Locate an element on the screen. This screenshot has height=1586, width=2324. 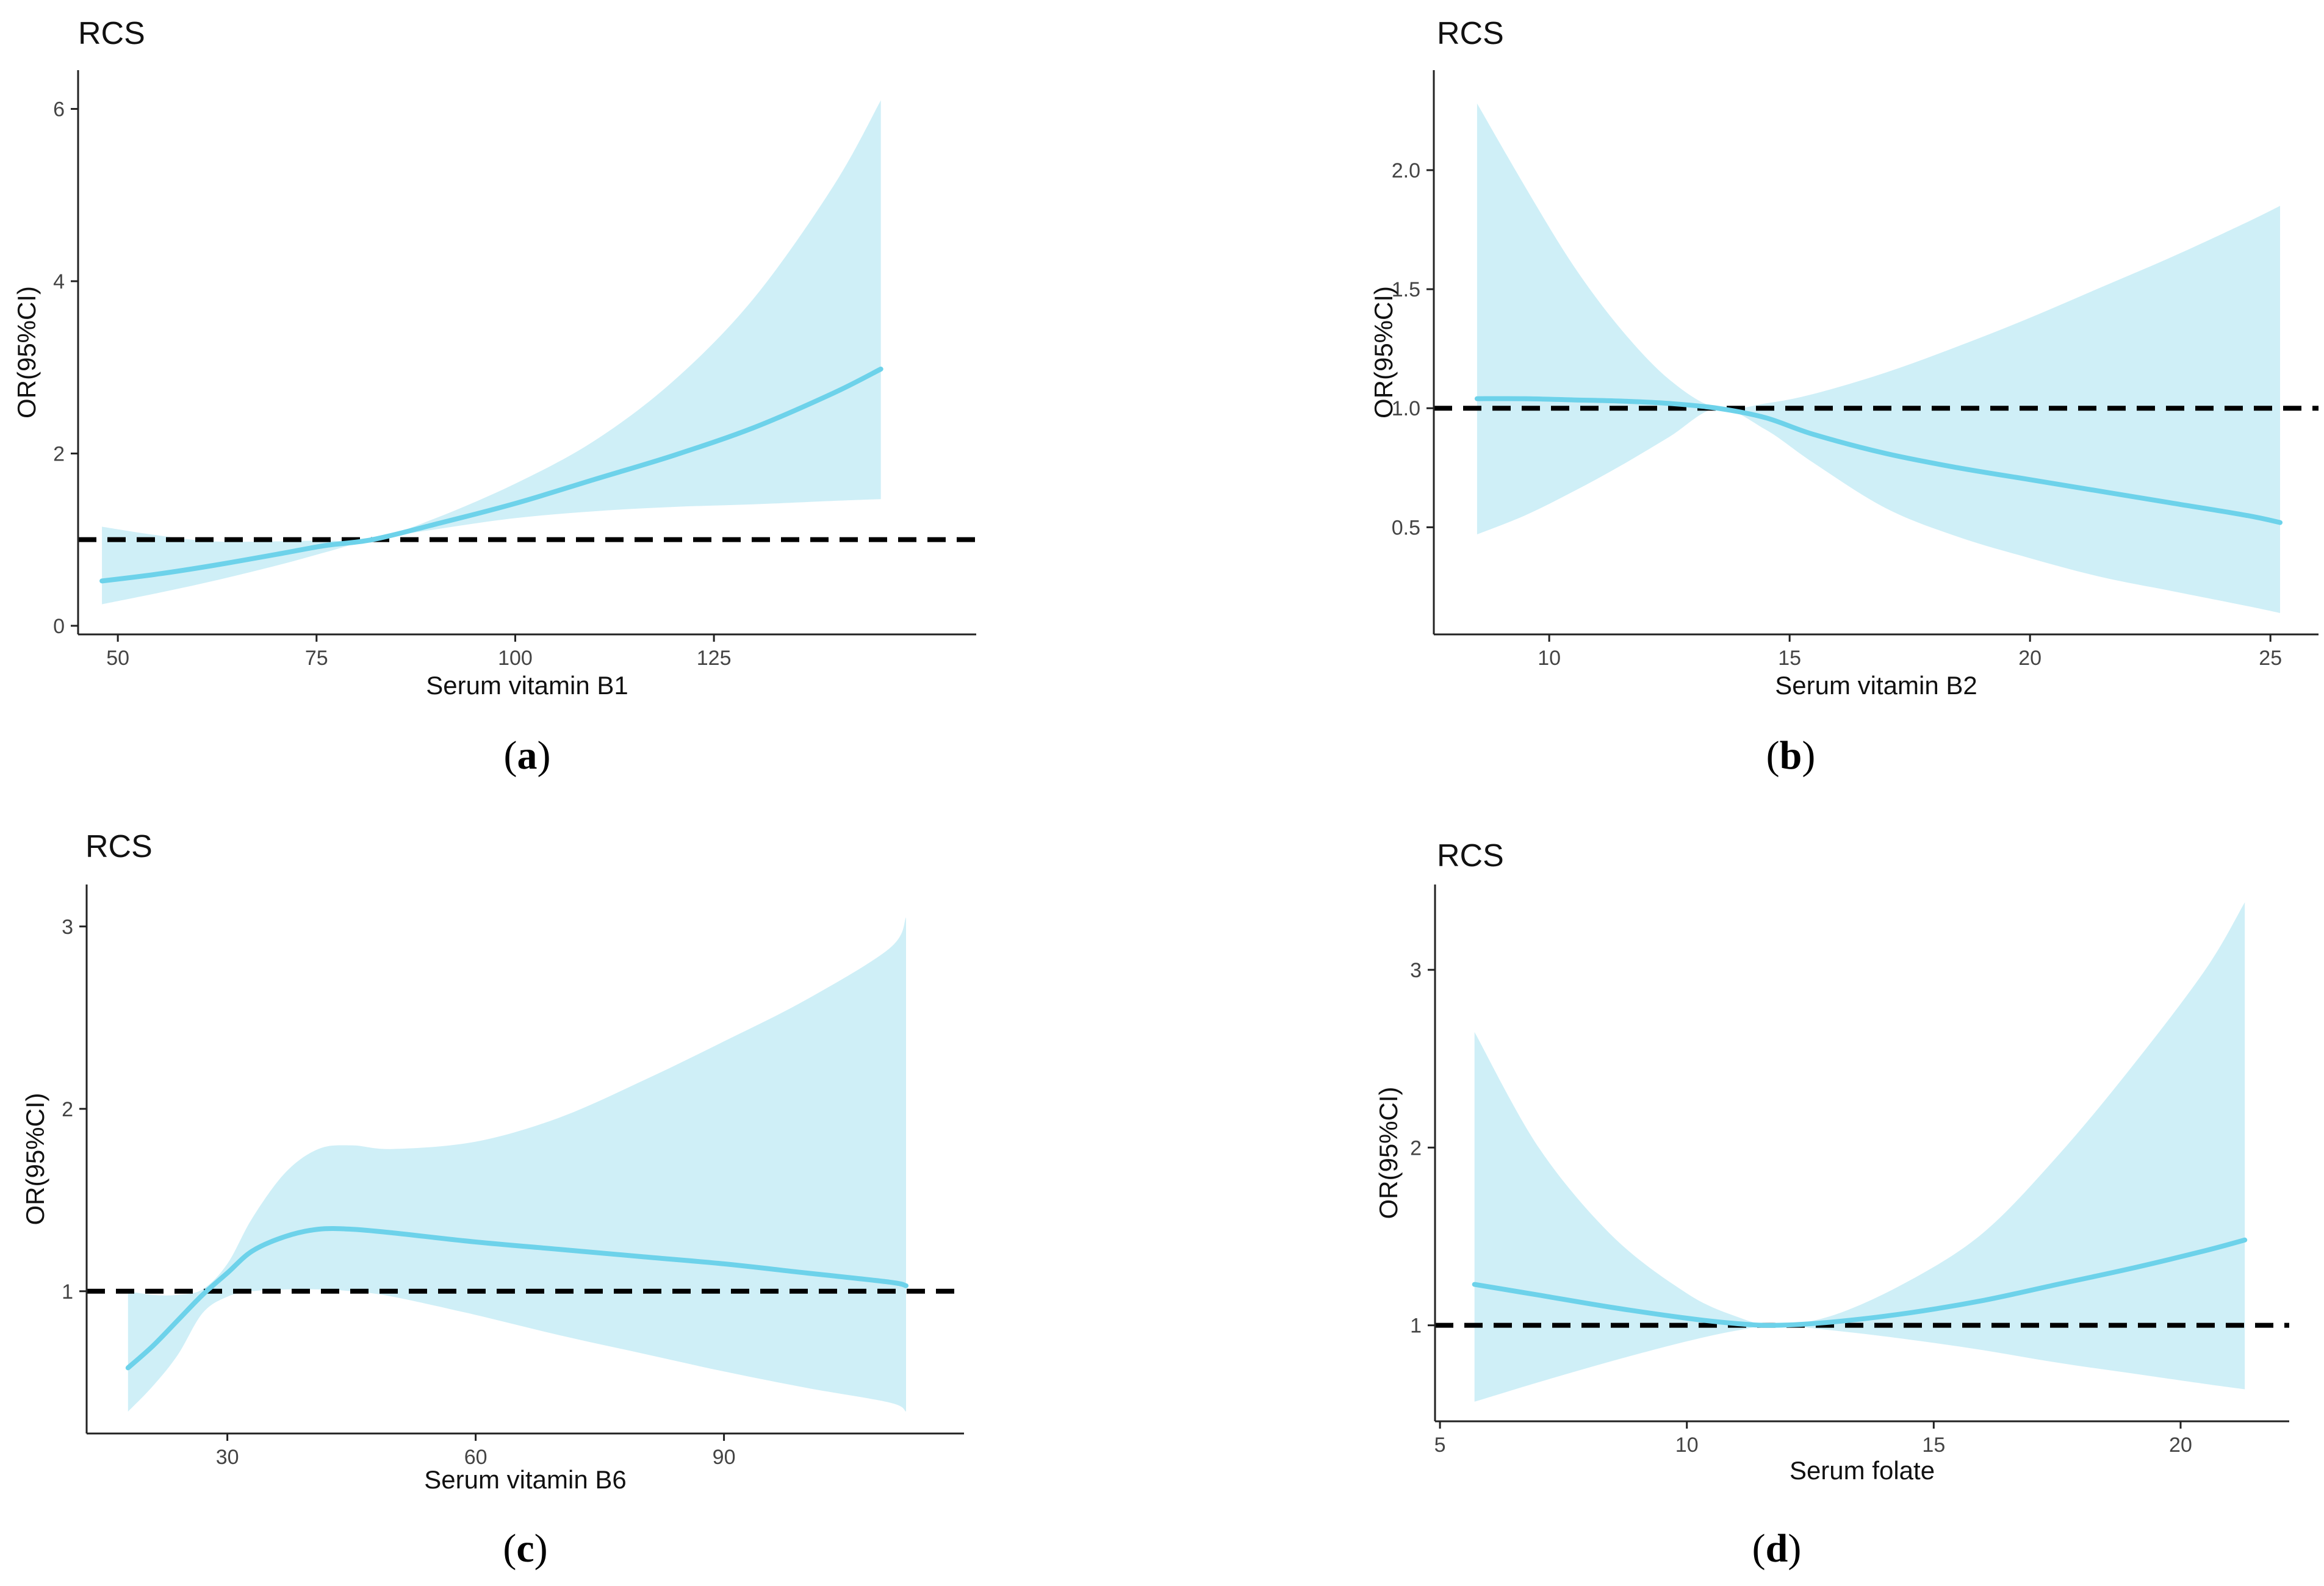
panel-caption-letter: c is located at coordinates (525, 1548).